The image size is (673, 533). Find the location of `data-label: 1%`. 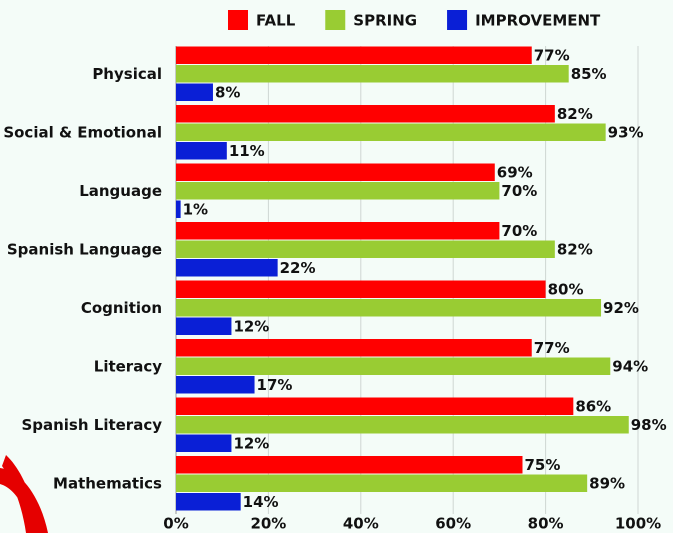

data-label: 1% is located at coordinates (195, 209).